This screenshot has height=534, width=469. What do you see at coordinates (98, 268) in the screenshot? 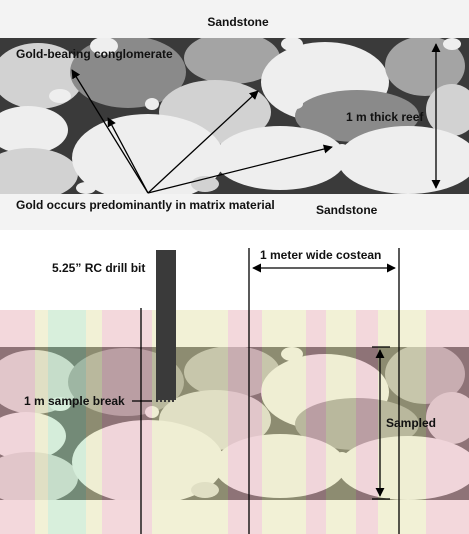
I see `label-drill-bit: 5.25” RC drill bit` at bounding box center [98, 268].